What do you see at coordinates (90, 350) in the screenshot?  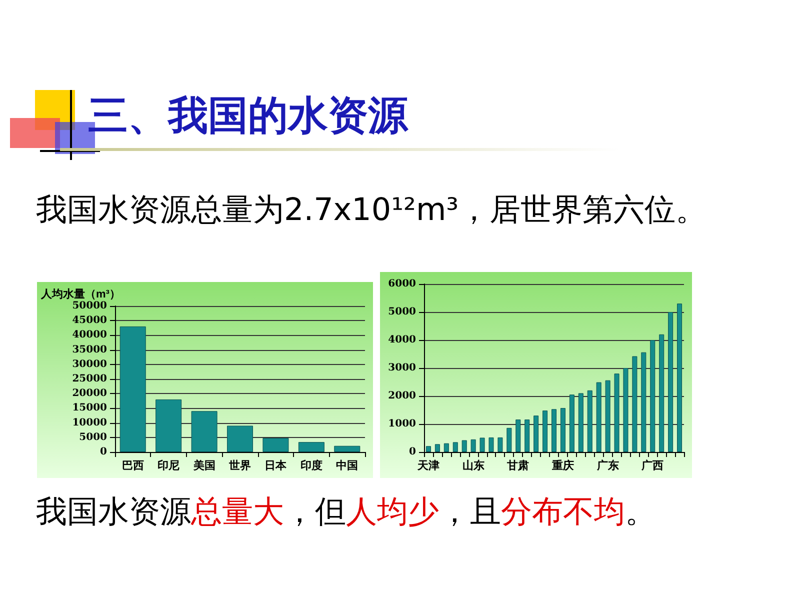 I see `y-tick-label: 35000` at bounding box center [90, 350].